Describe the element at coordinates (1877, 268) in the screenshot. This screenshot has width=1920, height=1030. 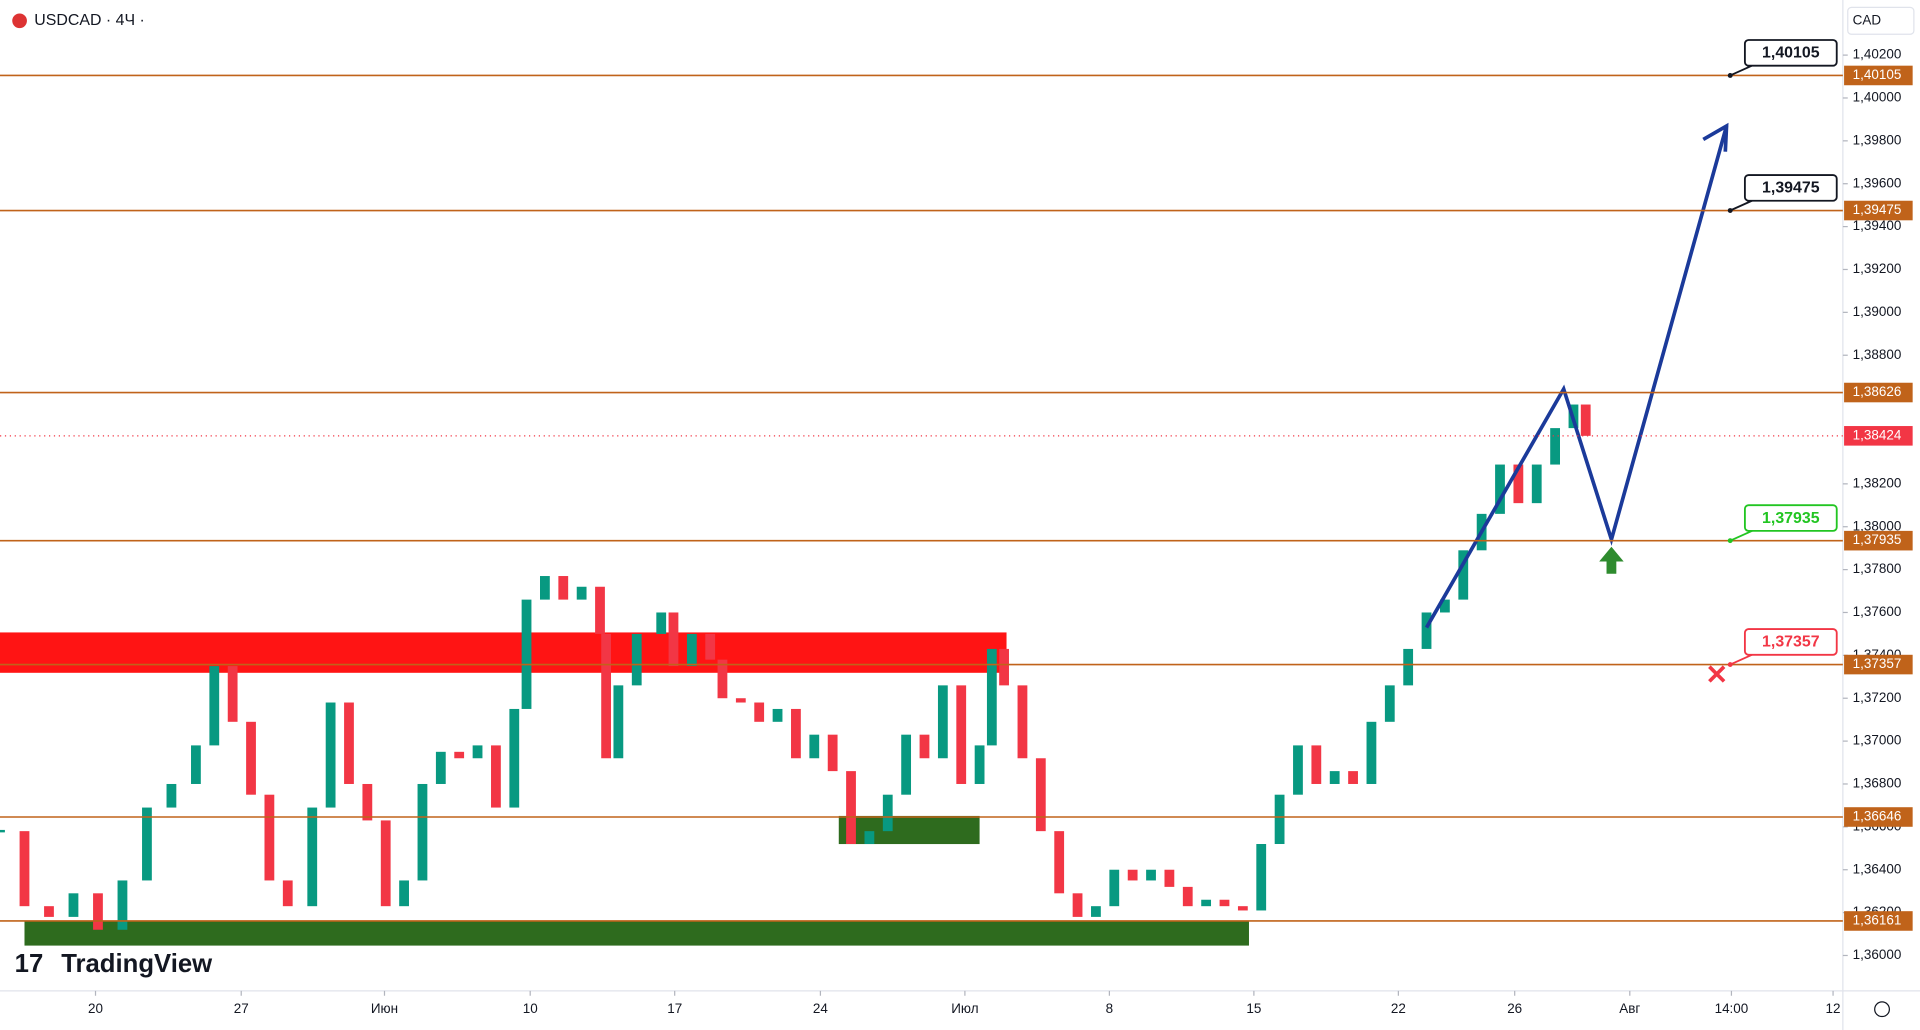
I see `y-tick-label: 1,39200` at that location.